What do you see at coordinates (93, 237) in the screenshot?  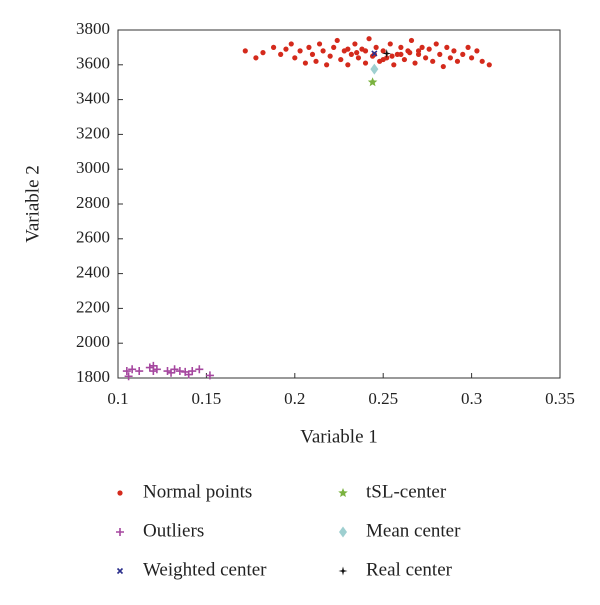 I see `y-tick-label: 2600` at bounding box center [93, 237].